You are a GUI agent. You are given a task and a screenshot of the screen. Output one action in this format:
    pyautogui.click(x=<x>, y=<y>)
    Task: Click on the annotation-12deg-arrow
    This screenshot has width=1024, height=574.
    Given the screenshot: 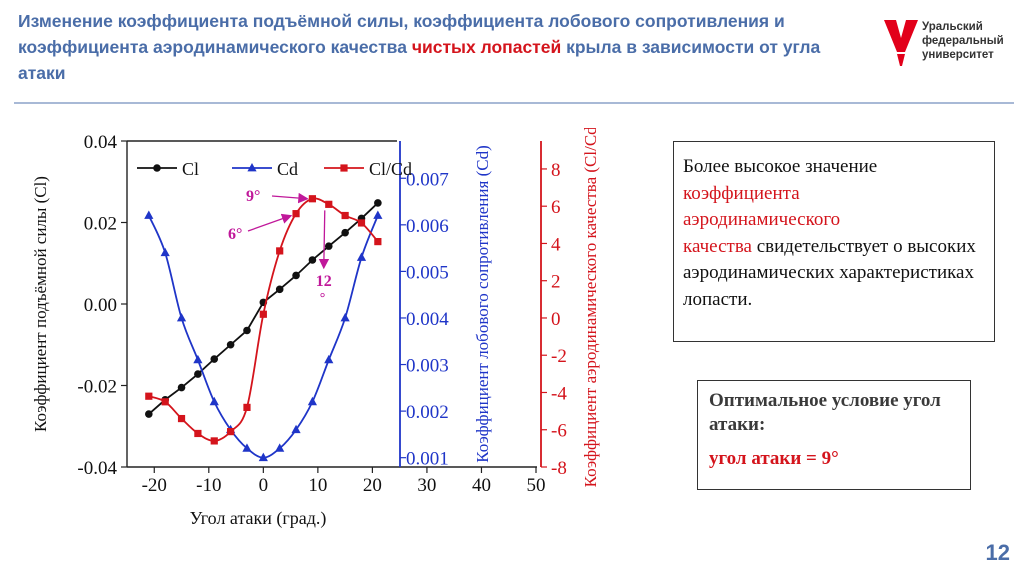 What is the action you would take?
    pyautogui.click(x=324, y=240)
    